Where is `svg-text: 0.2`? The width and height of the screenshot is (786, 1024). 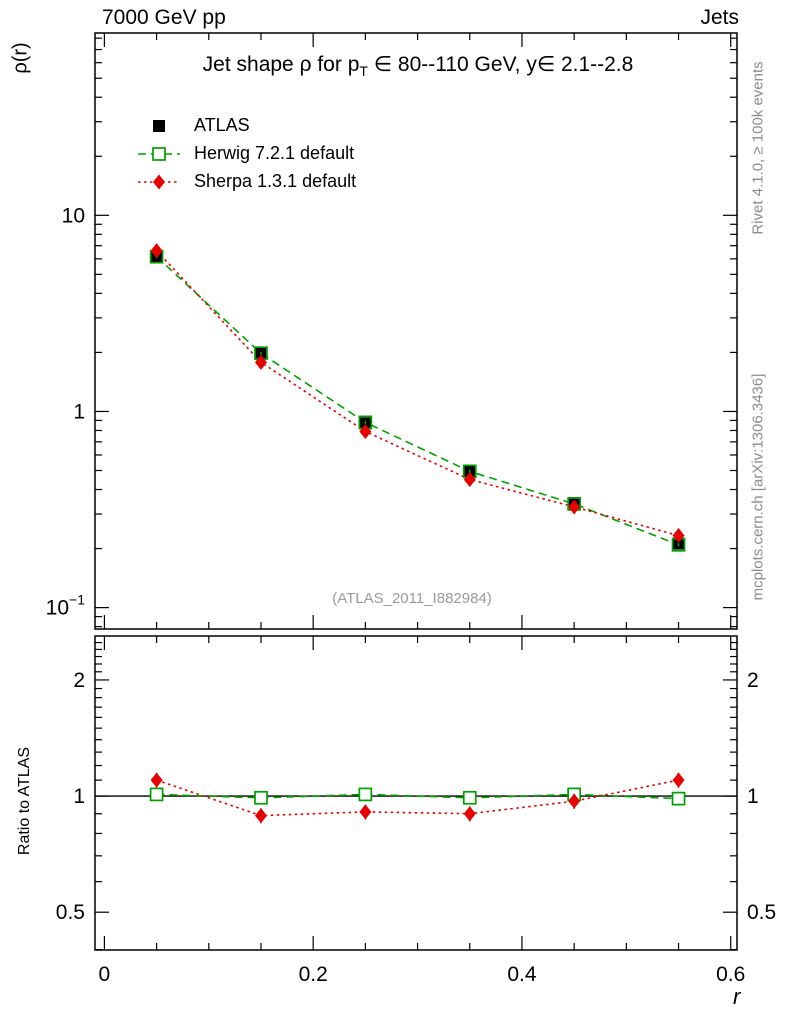
svg-text: 0.2 is located at coordinates (313, 974).